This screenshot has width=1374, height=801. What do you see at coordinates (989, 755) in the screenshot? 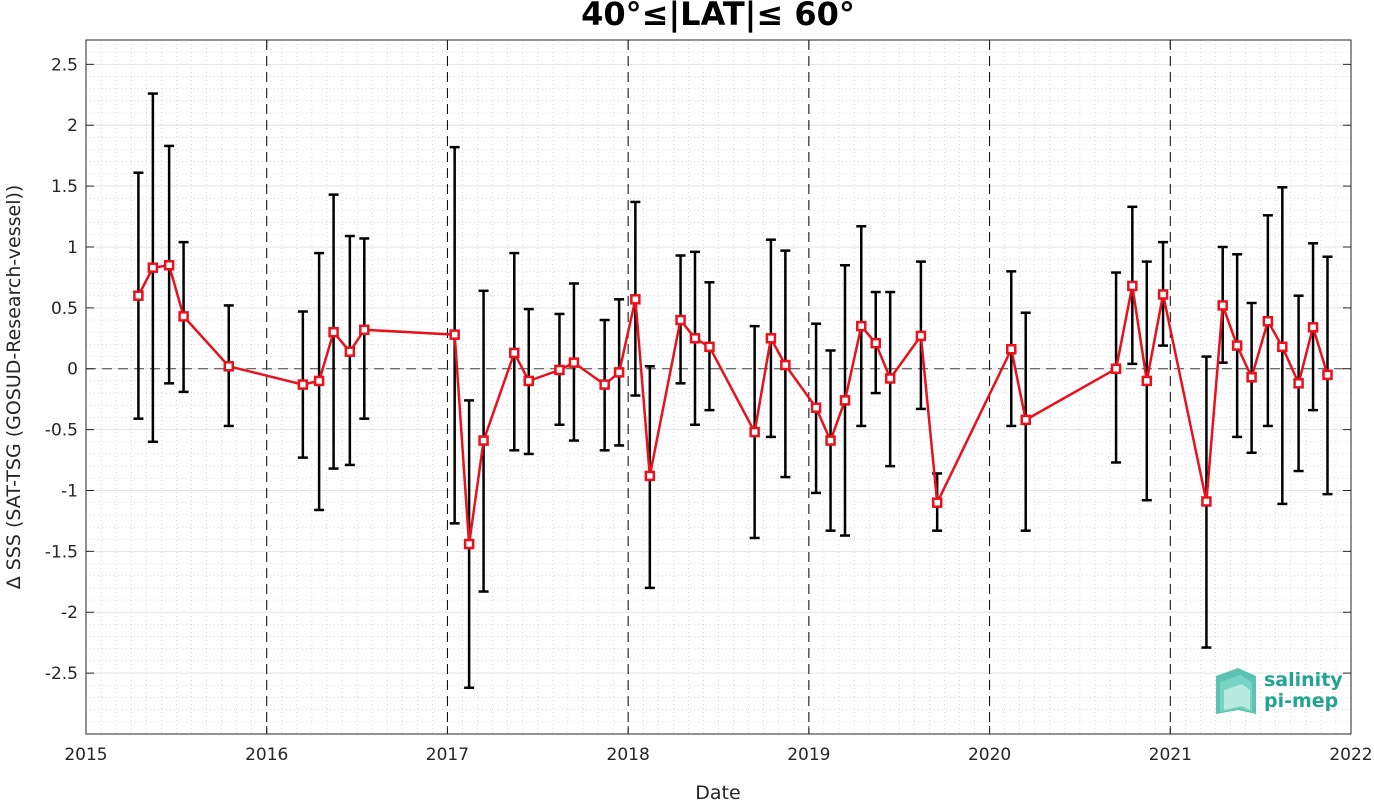
I see `x-tick-label: 2020` at bounding box center [989, 755].